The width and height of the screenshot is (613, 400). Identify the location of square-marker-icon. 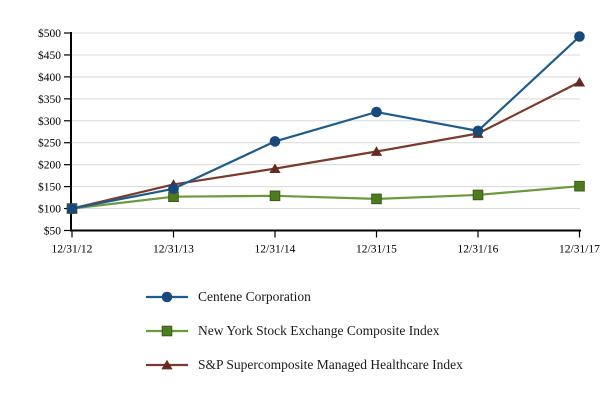
(167, 331).